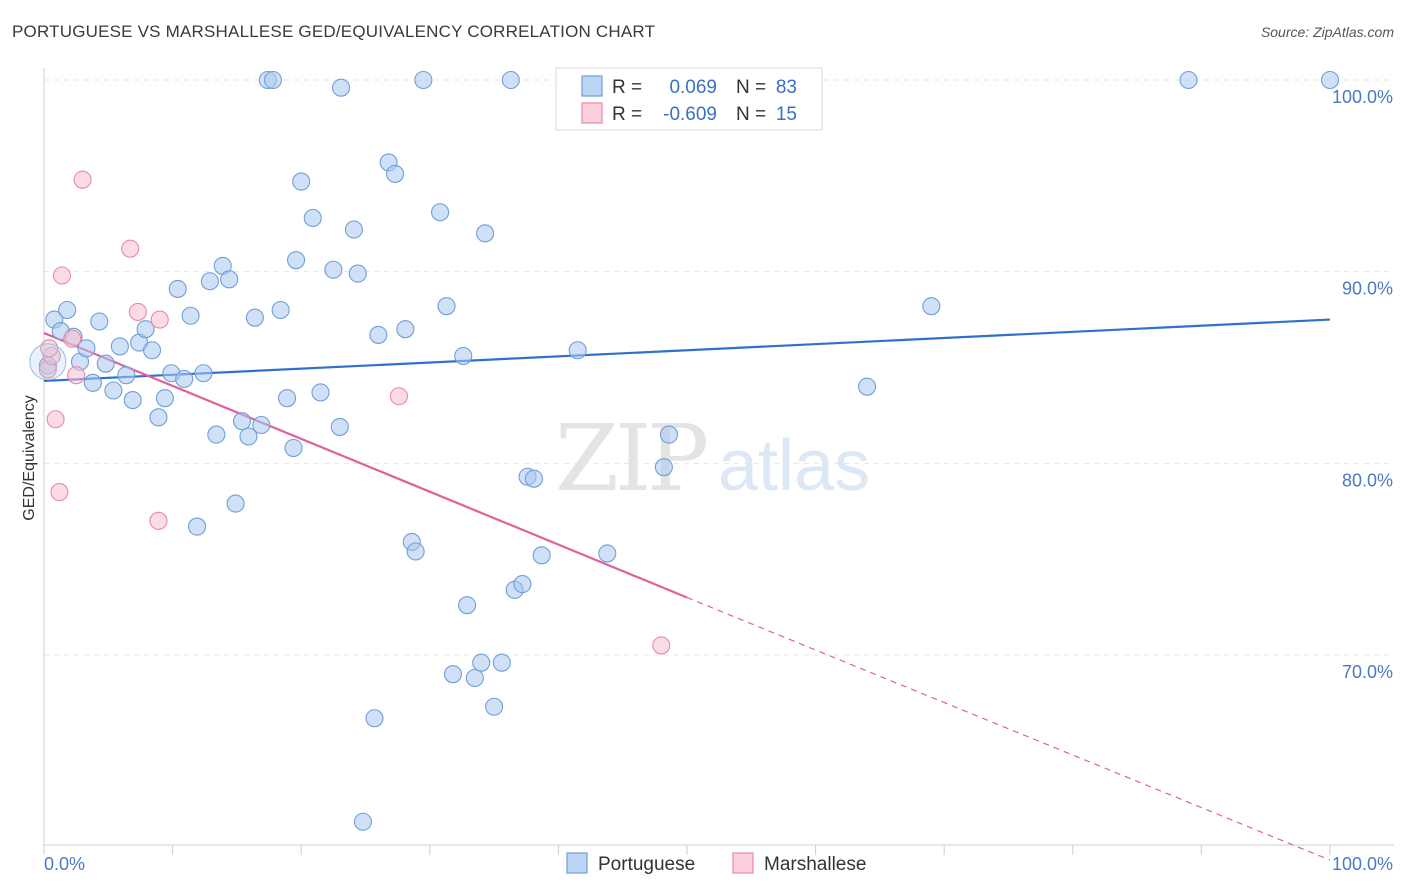  What do you see at coordinates (716, 863) in the screenshot?
I see `series-legend: Portuguese Marshallese` at bounding box center [716, 863].